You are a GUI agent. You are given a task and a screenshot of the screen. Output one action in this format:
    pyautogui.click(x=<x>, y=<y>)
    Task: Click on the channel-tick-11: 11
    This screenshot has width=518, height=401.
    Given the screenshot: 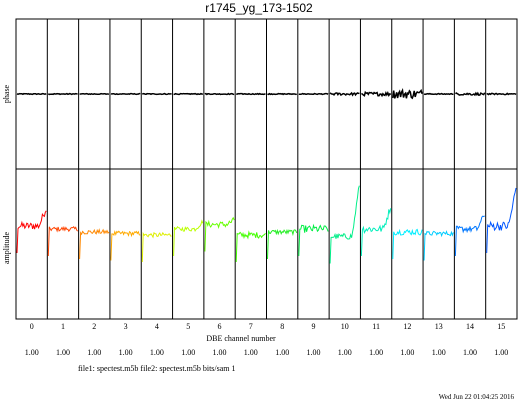 What is the action you would take?
    pyautogui.click(x=376, y=326)
    